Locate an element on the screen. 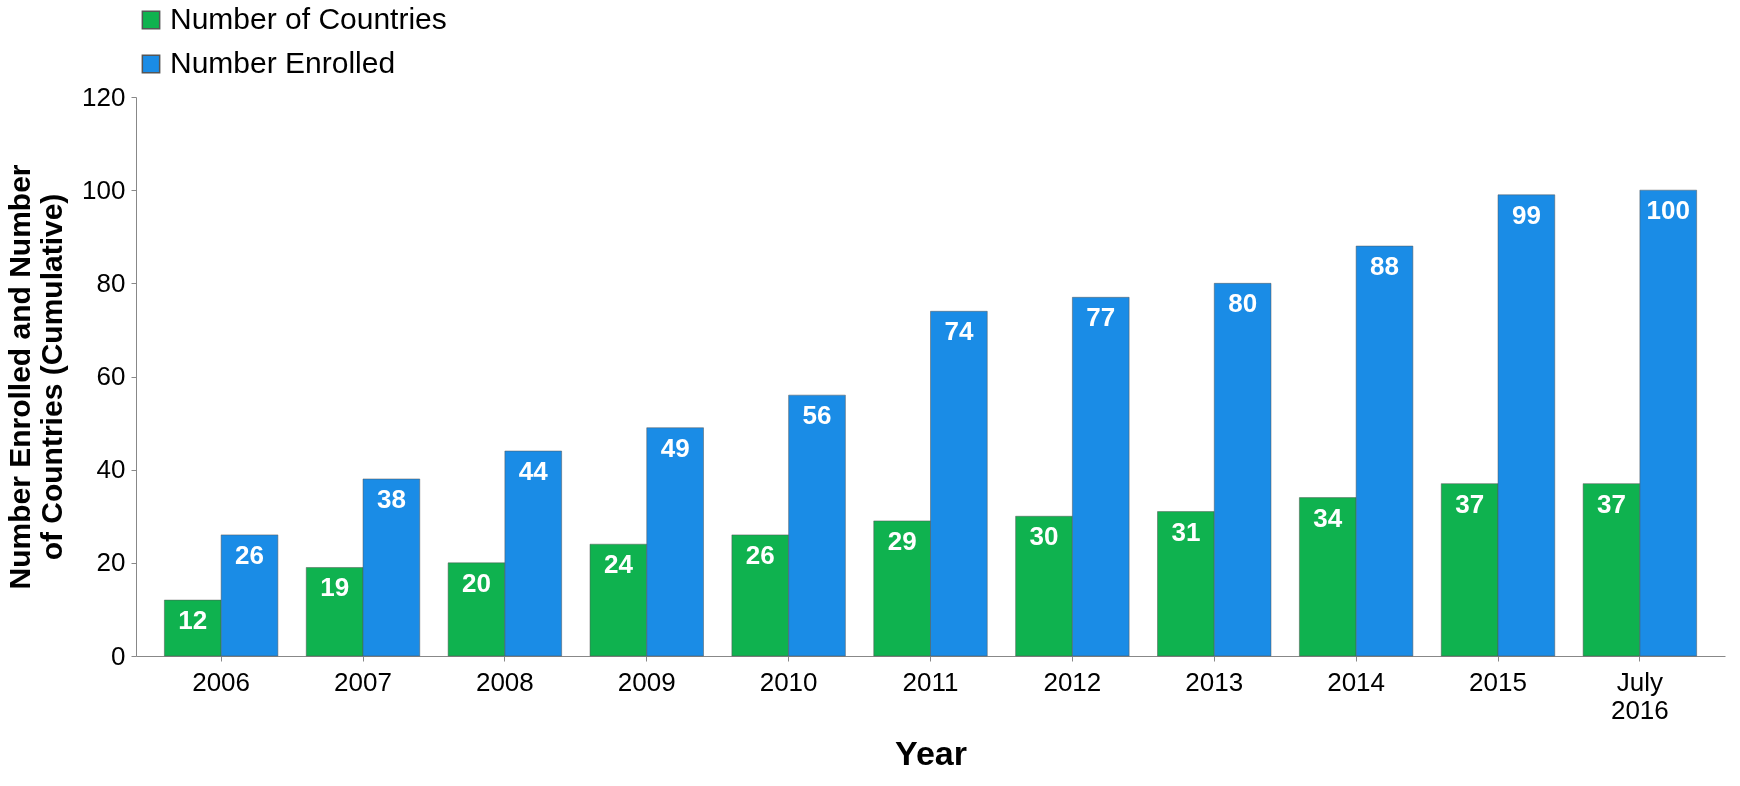 This screenshot has width=1740, height=786. x-tick-label: July 2016 is located at coordinates (1639, 695).